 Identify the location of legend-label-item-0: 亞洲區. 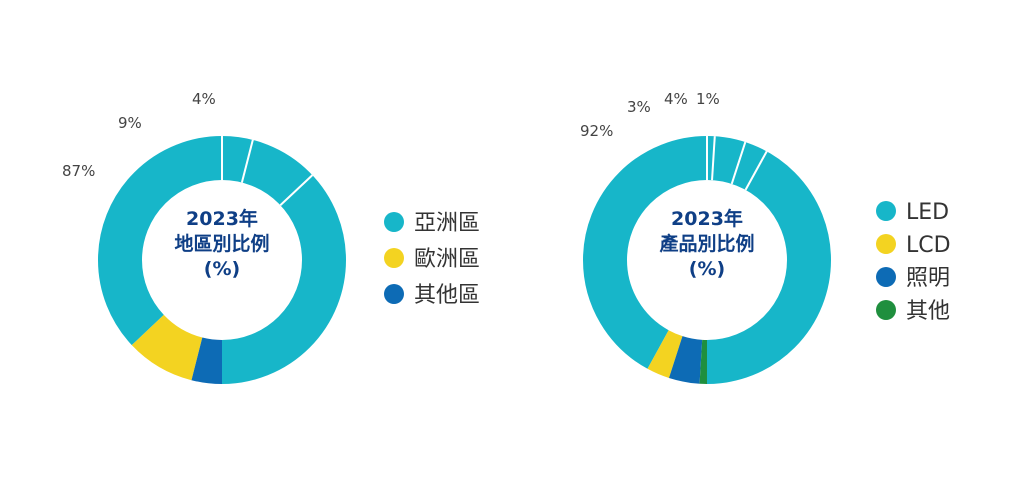
(447, 223).